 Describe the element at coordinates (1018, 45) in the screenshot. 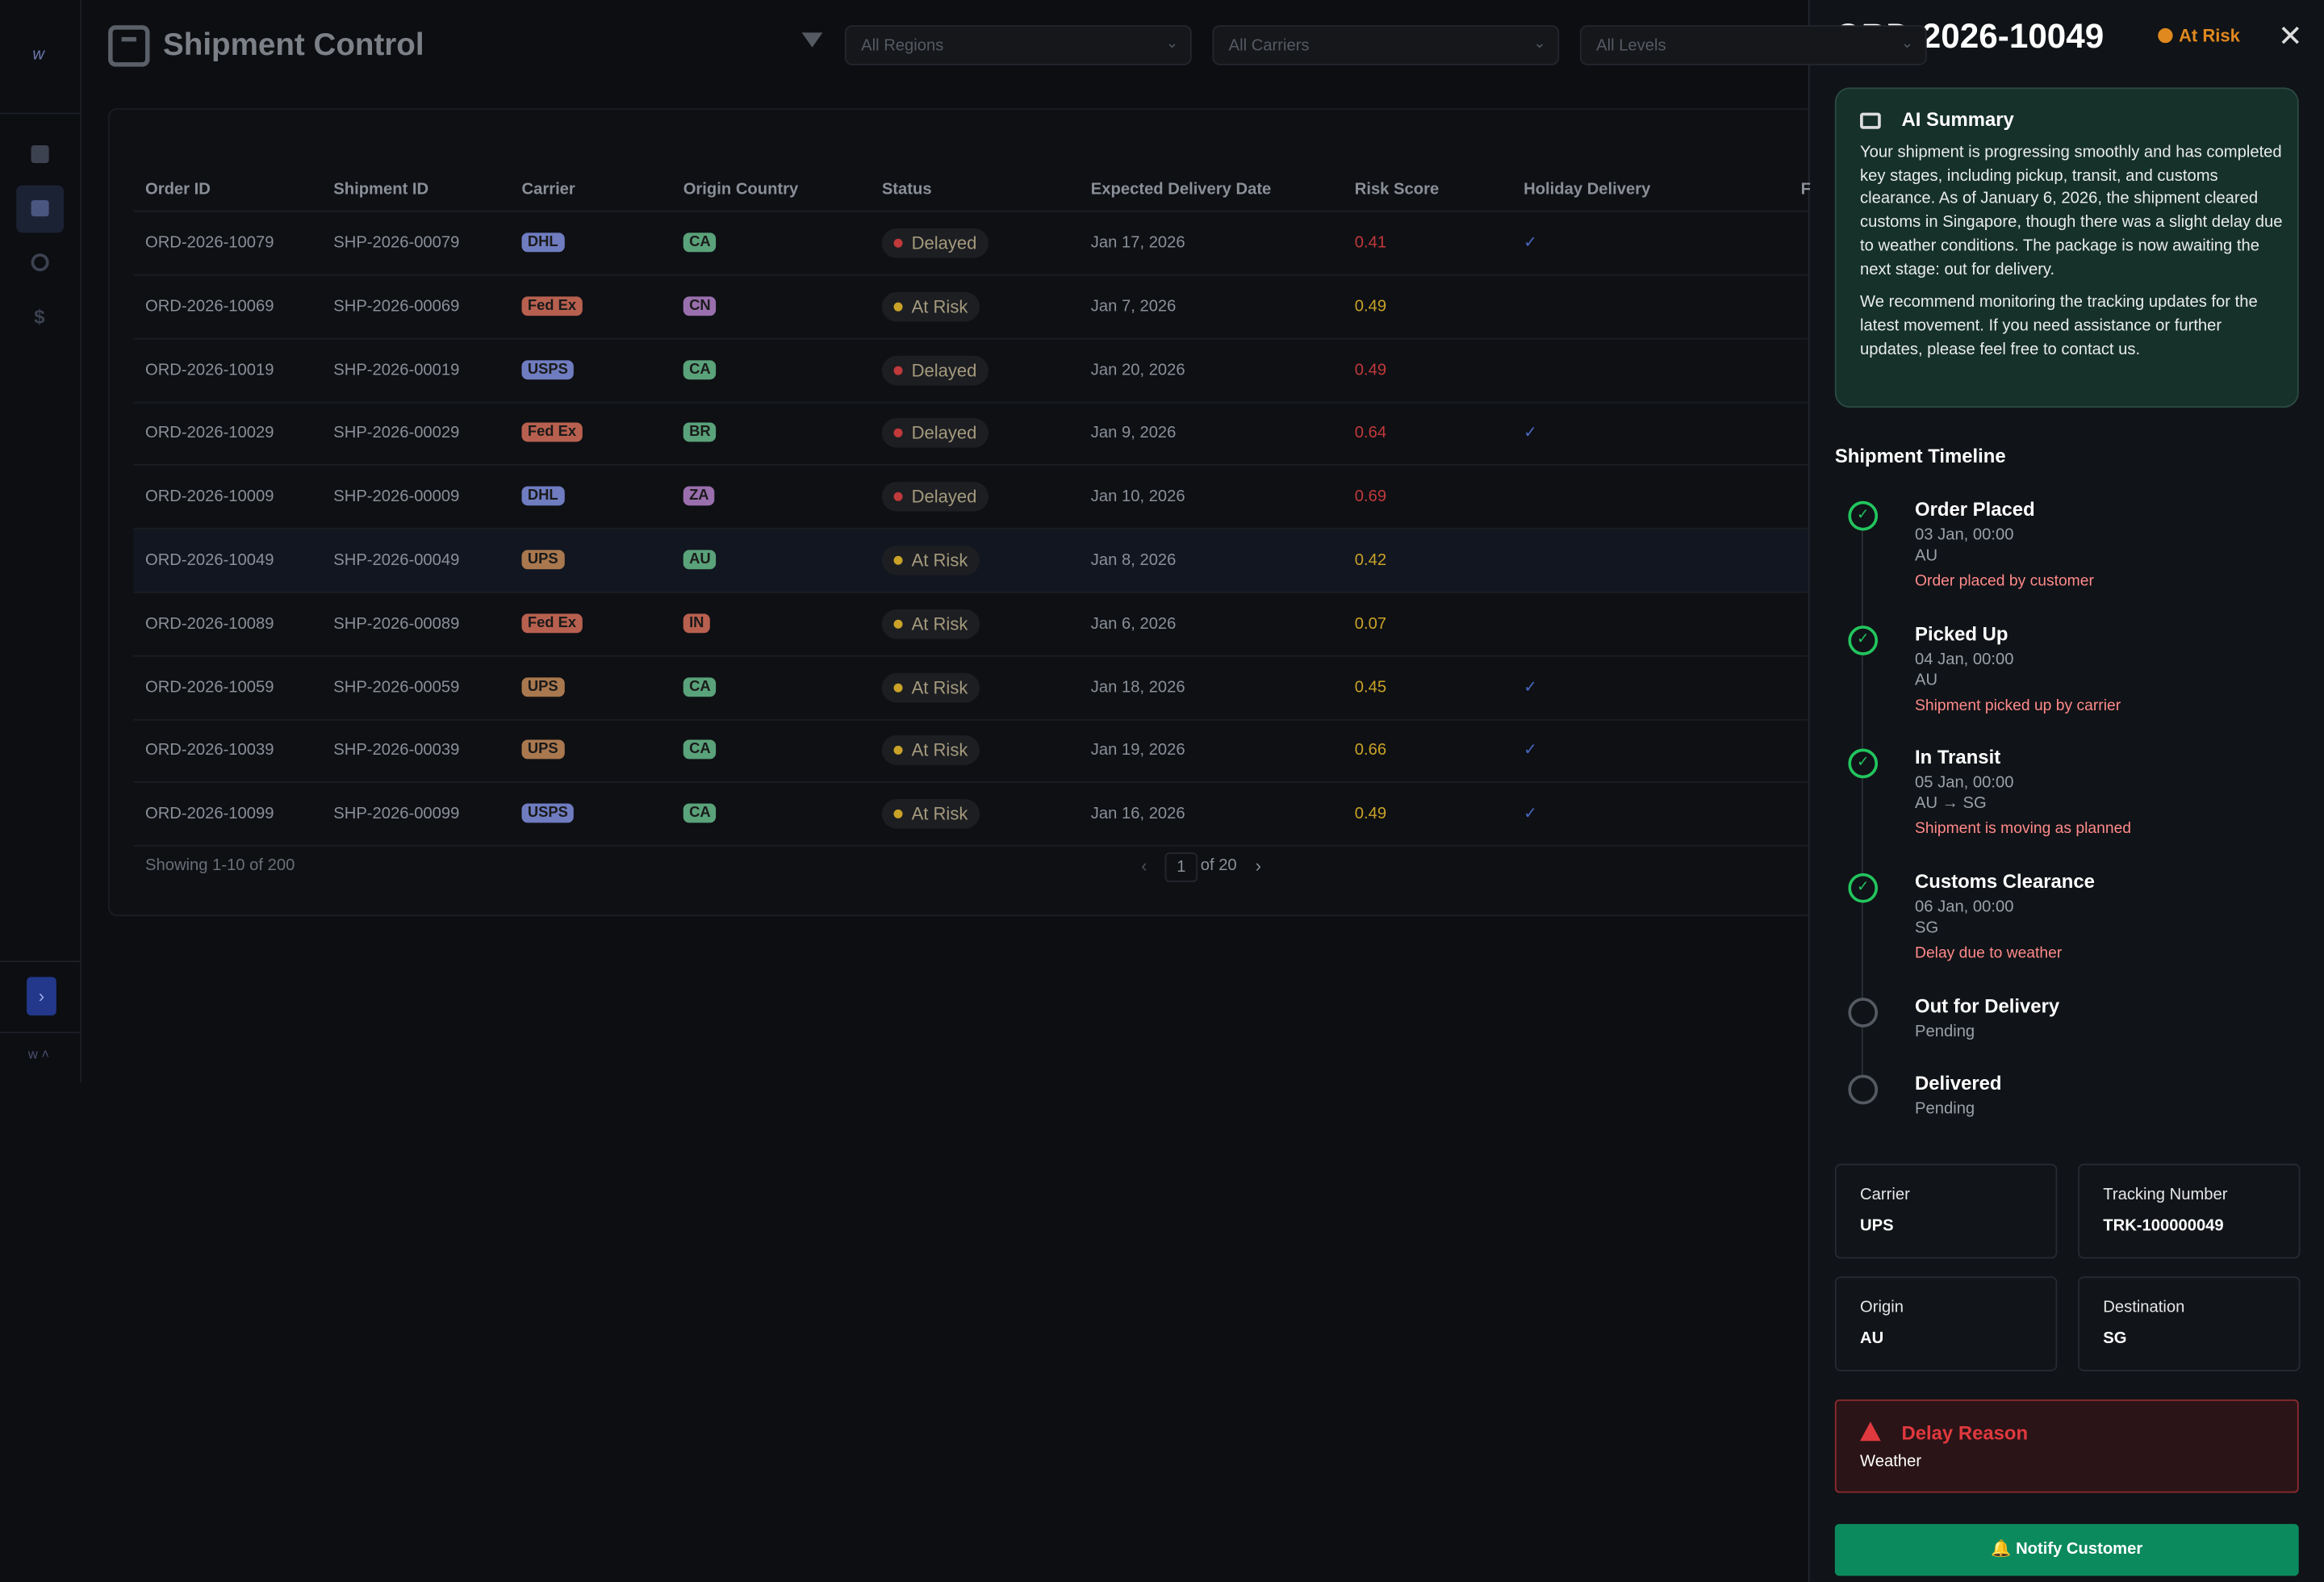

I see `filter-select: All Regions ⌄` at that location.